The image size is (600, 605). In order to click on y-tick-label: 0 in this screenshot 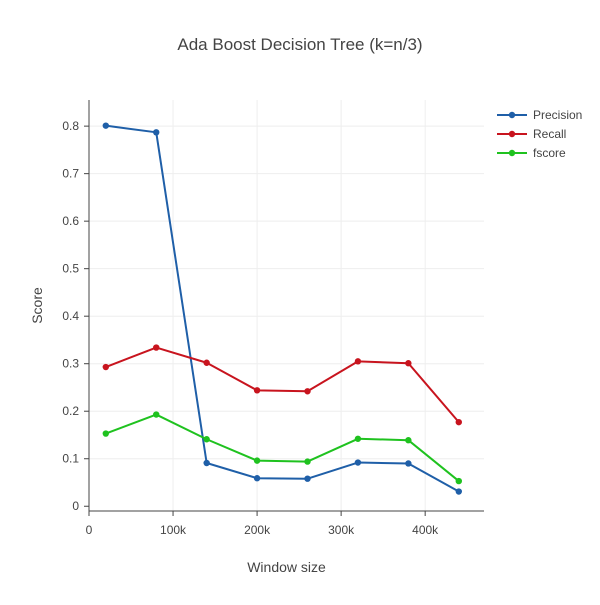, I will do `click(75, 506)`.